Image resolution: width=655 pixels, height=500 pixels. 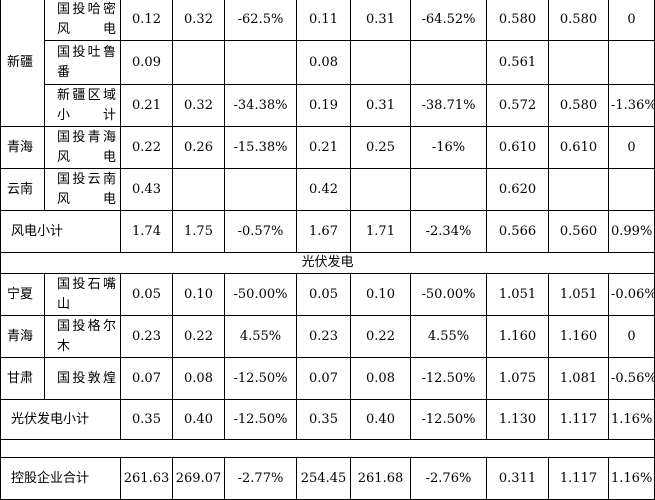 What do you see at coordinates (146, 478) in the screenshot?
I see `value-cell: 261.63` at bounding box center [146, 478].